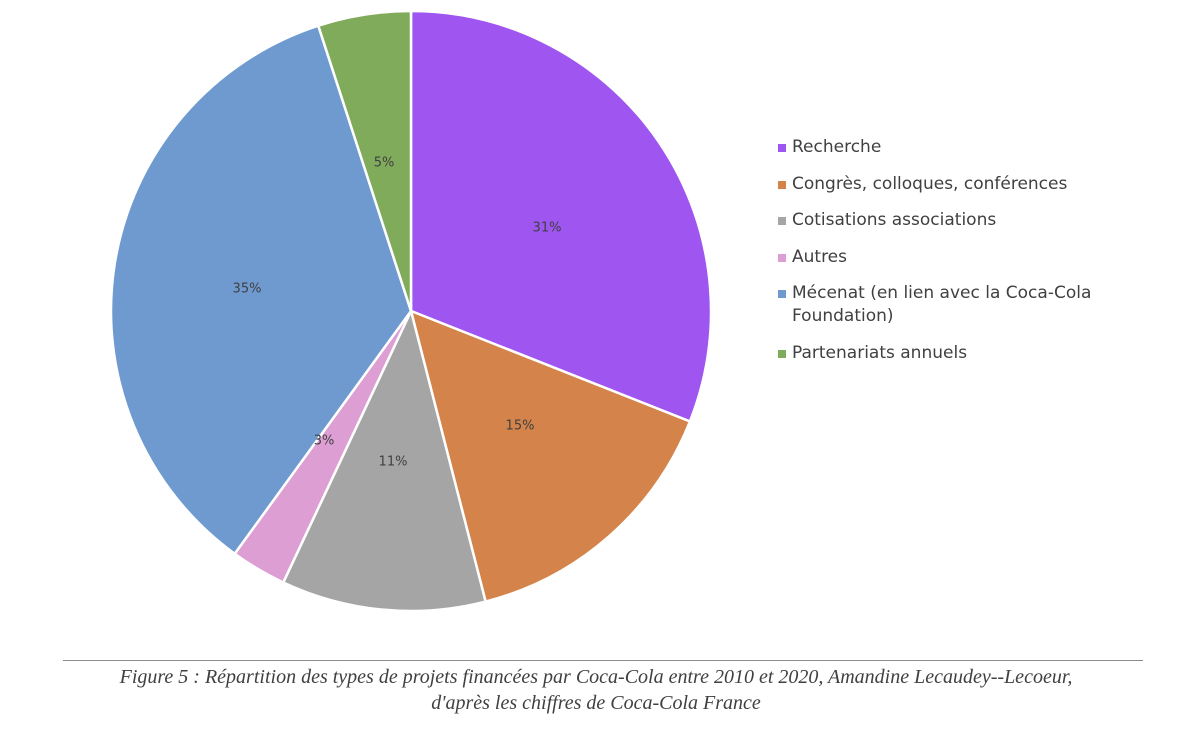 This screenshot has width=1192, height=752. I want to click on pie-slice-label-3: 3%, so click(324, 441).